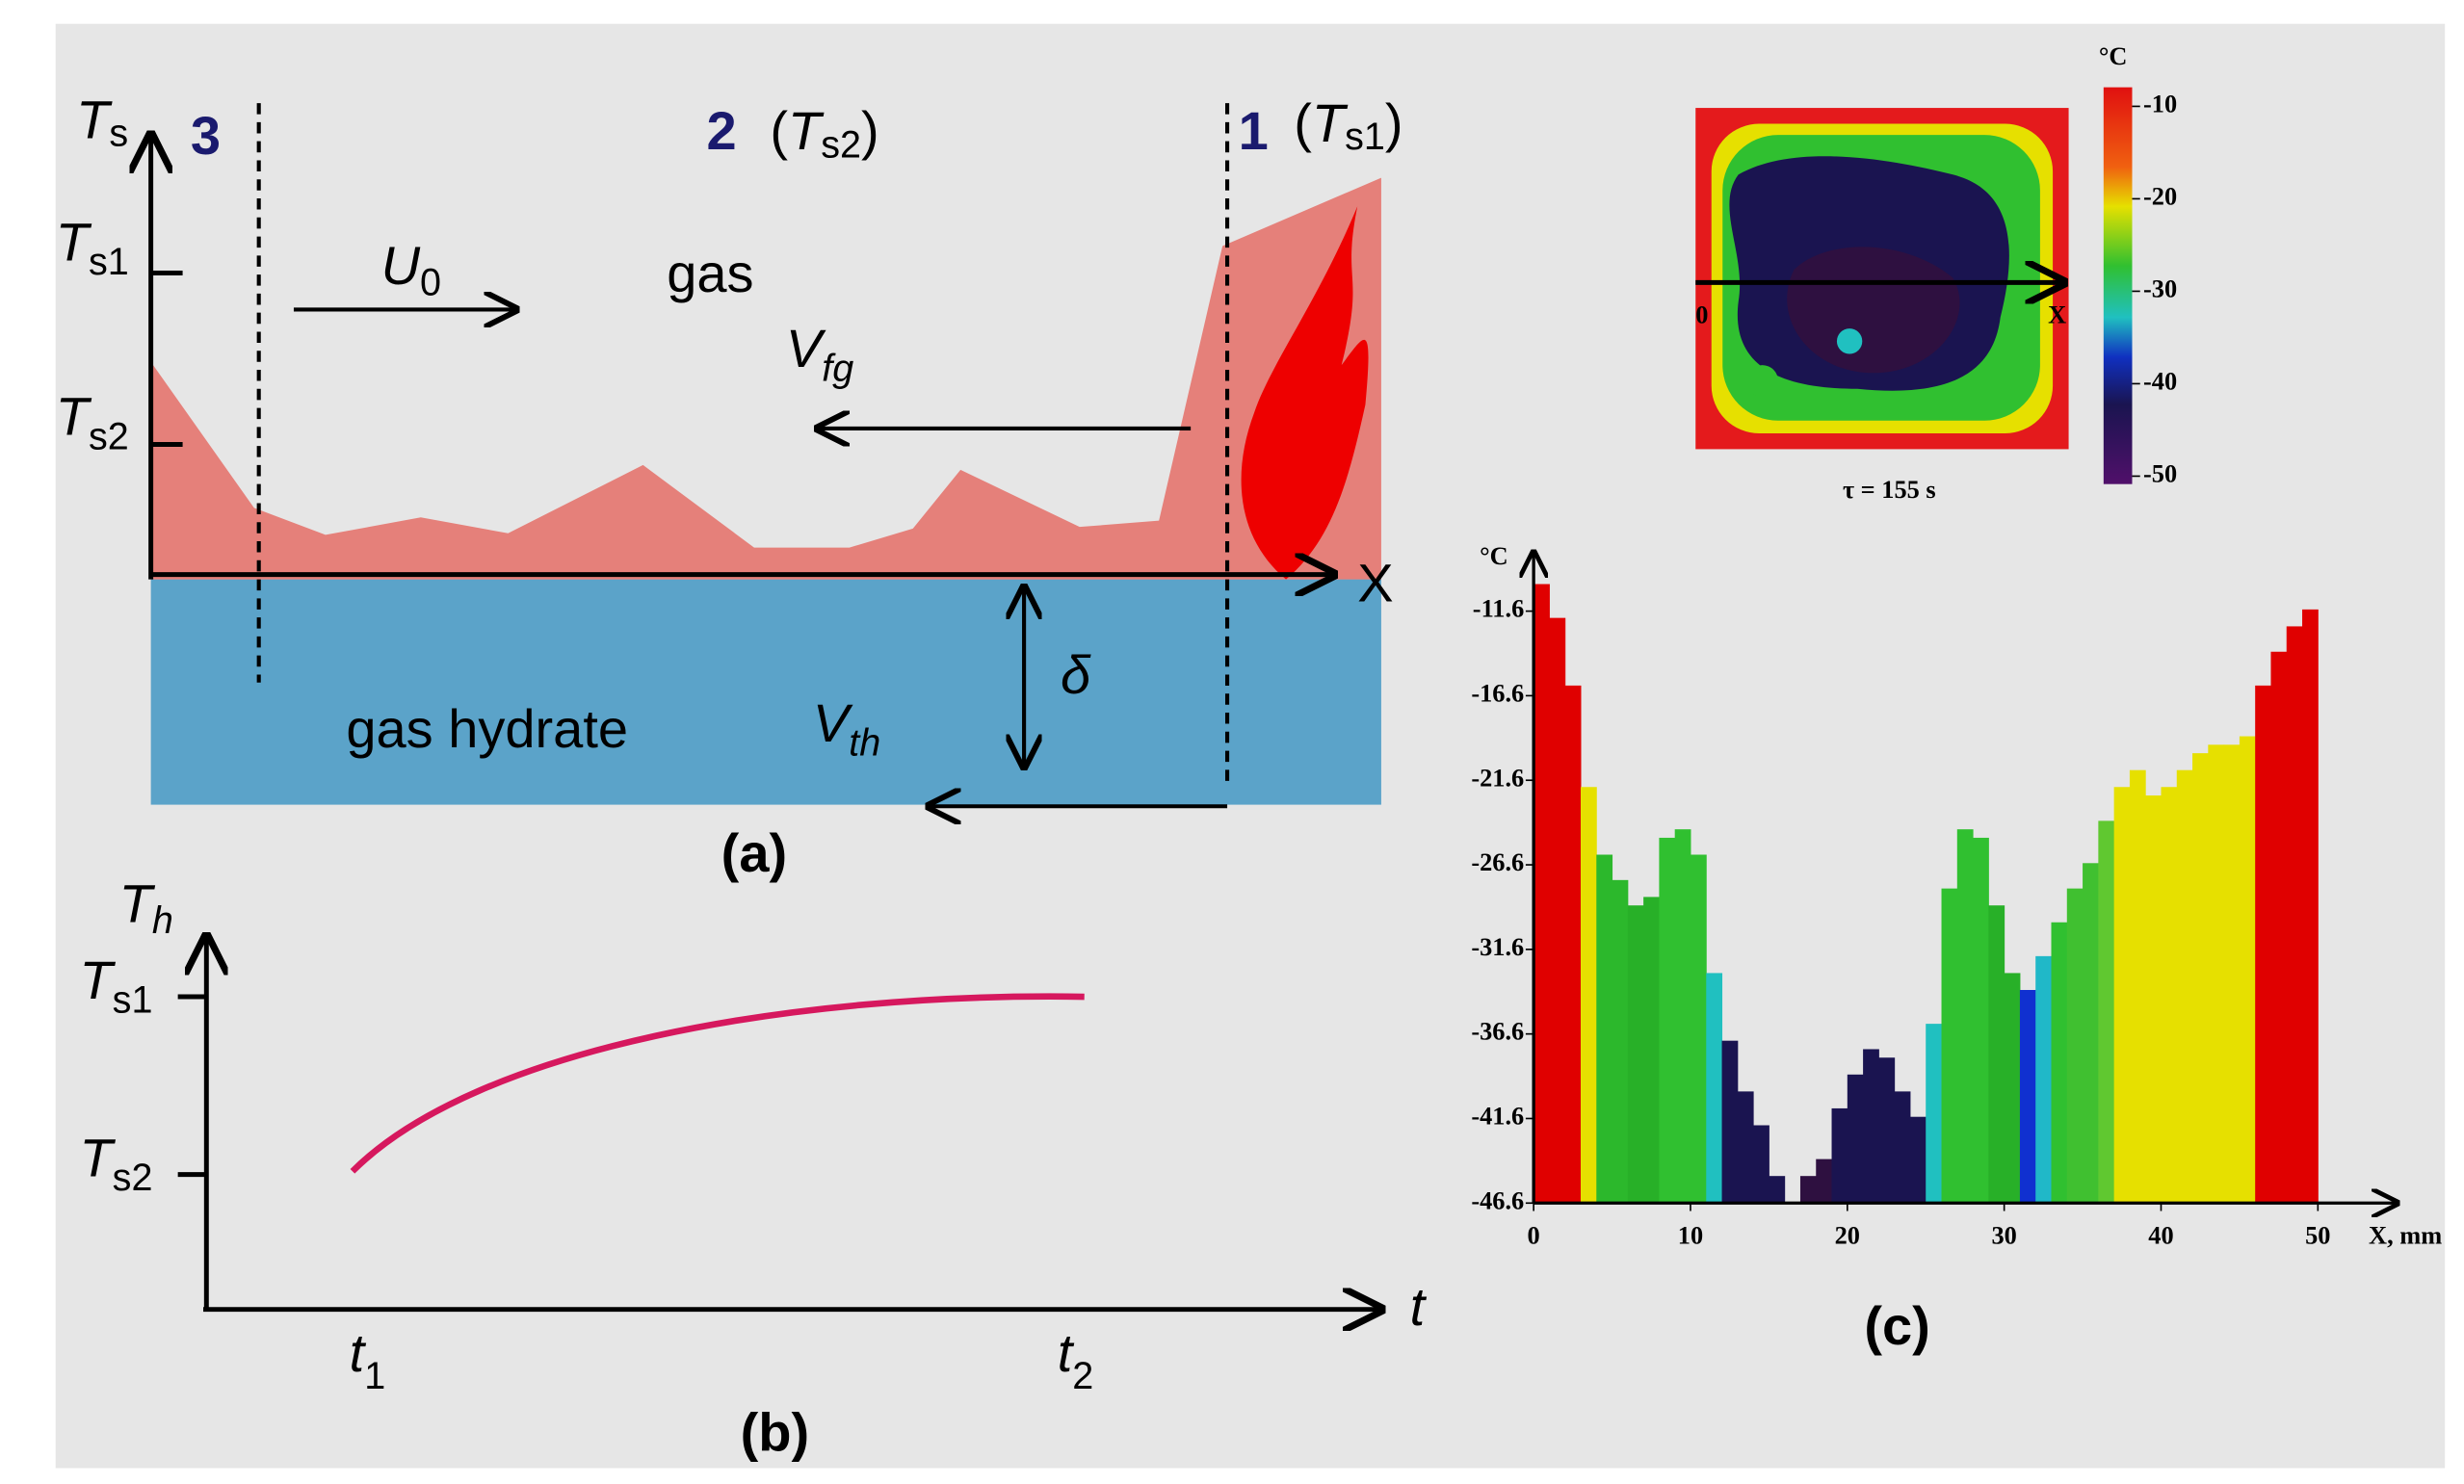 The width and height of the screenshot is (2464, 1484). I want to click on label: Th, so click(146, 908).